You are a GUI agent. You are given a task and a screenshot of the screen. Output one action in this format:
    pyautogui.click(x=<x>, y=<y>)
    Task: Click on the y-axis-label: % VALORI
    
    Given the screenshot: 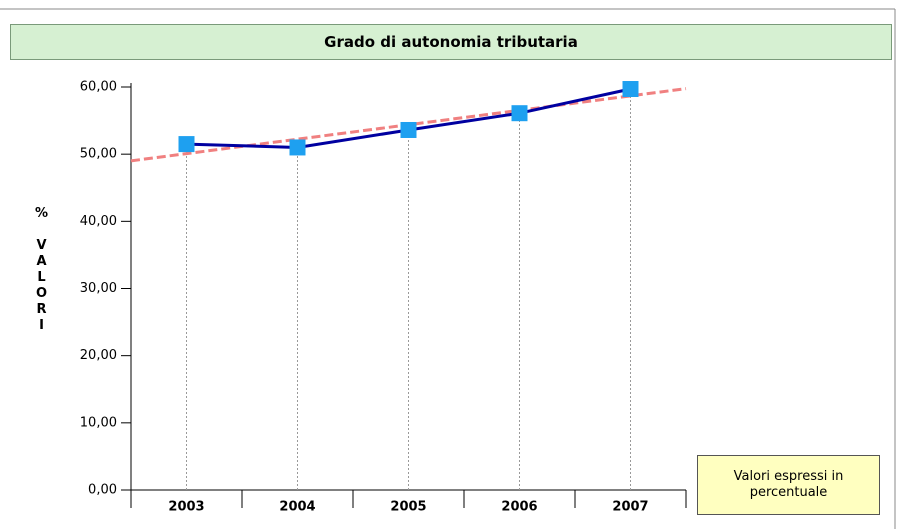 What is the action you would take?
    pyautogui.click(x=41, y=270)
    